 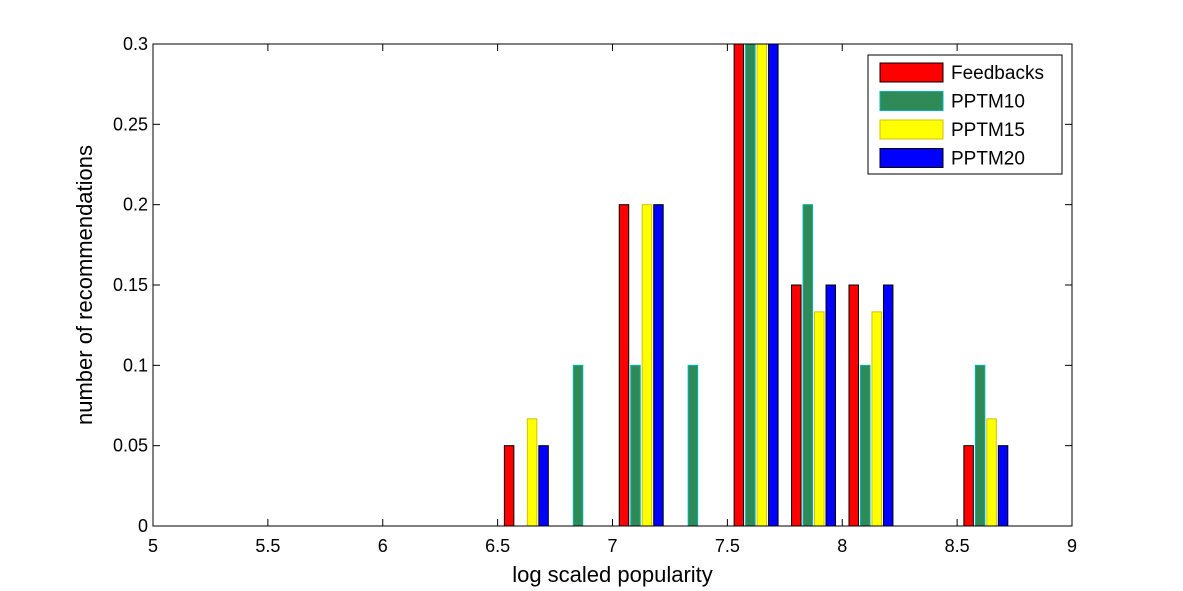 I want to click on x-tick-label: 5, so click(x=153, y=546).